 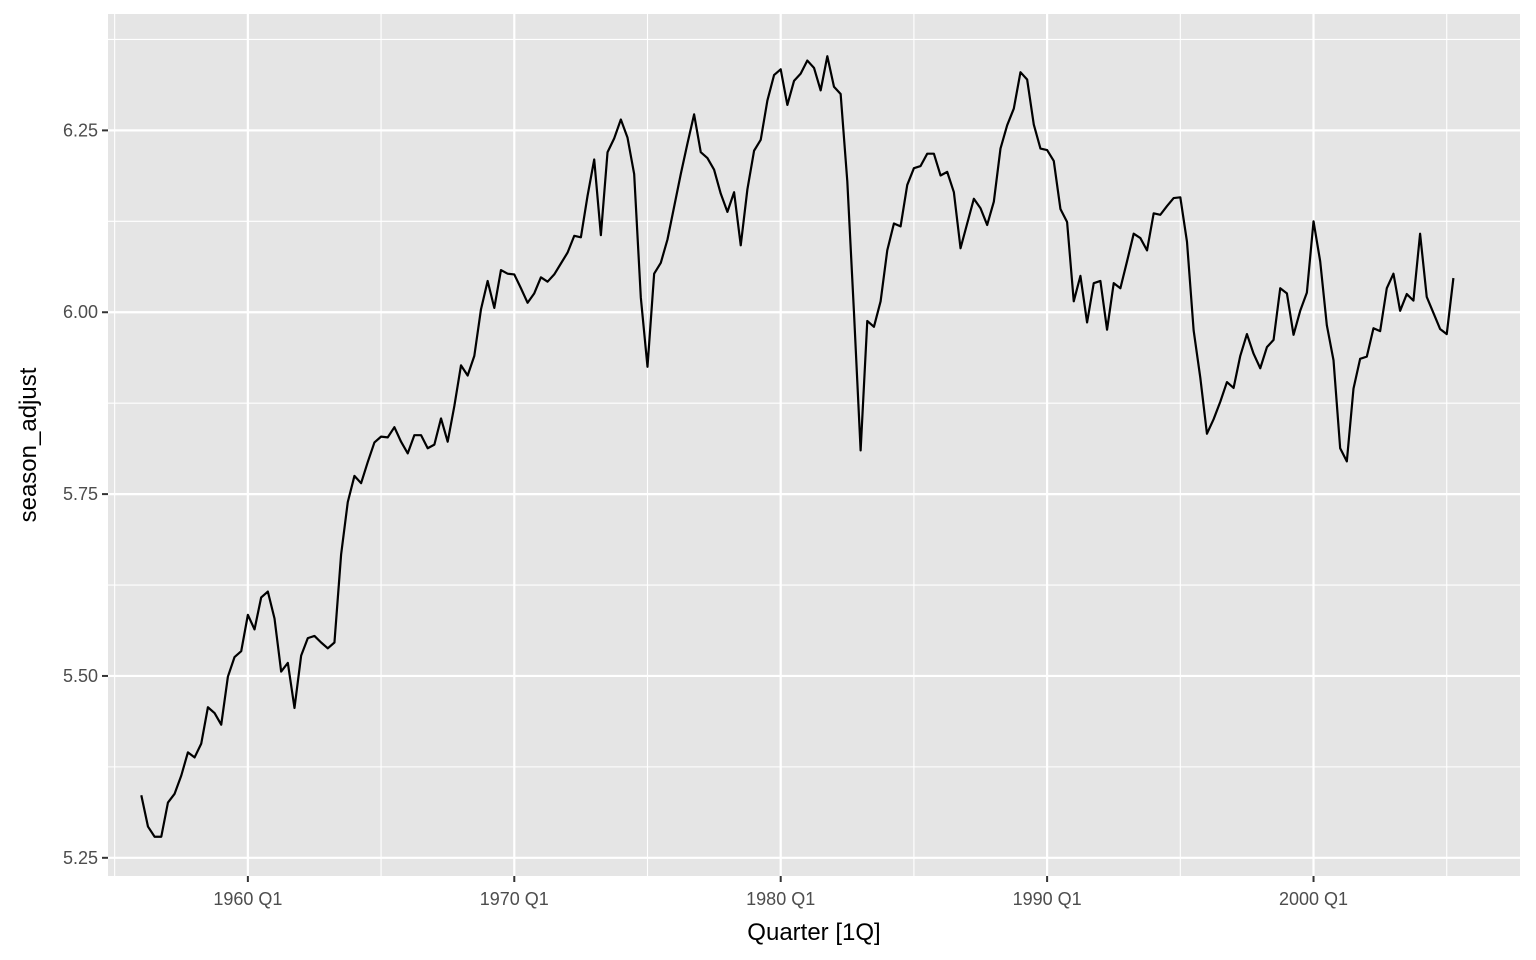 I want to click on y-axis: 5.25 5.50 5.75 6.00 6.25, so click(x=85, y=494).